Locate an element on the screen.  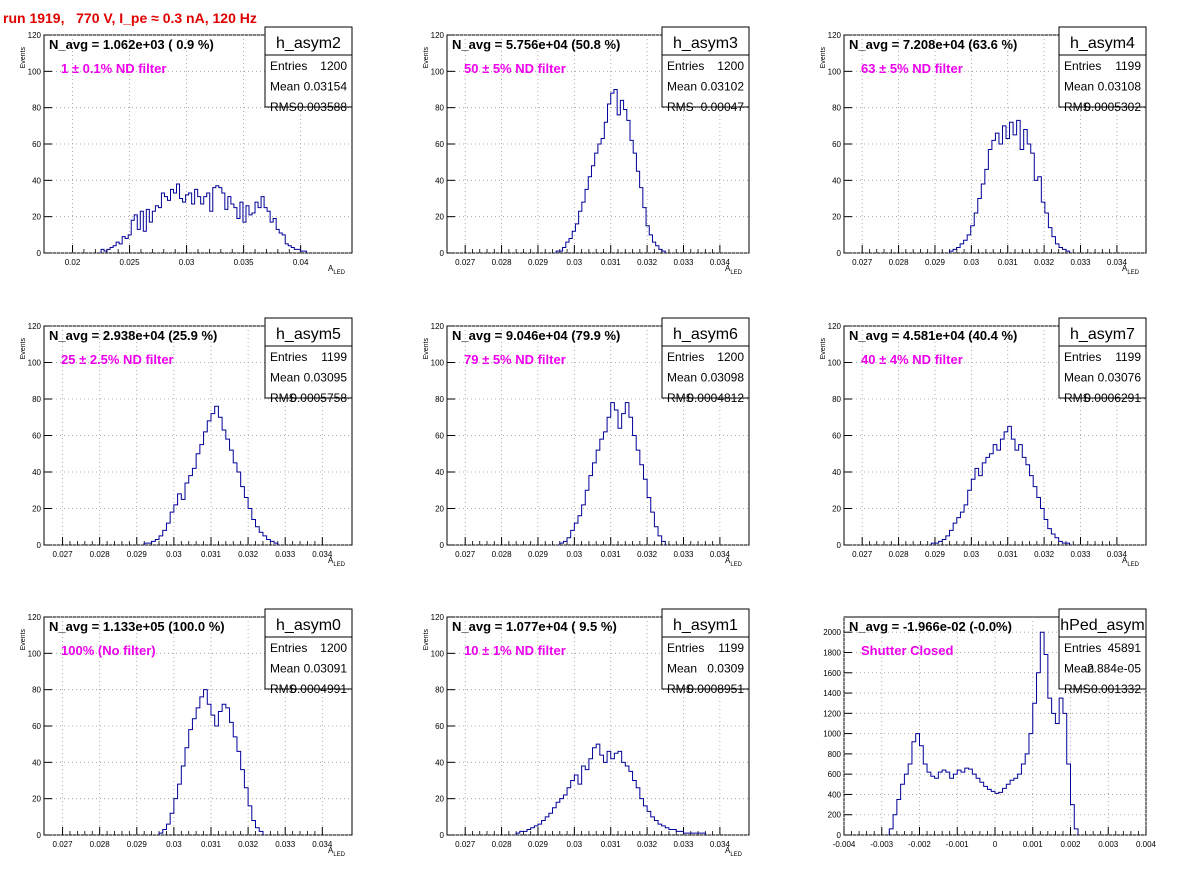
filter-annotation: 40 ± 4% ND filter is located at coordinates (912, 359).